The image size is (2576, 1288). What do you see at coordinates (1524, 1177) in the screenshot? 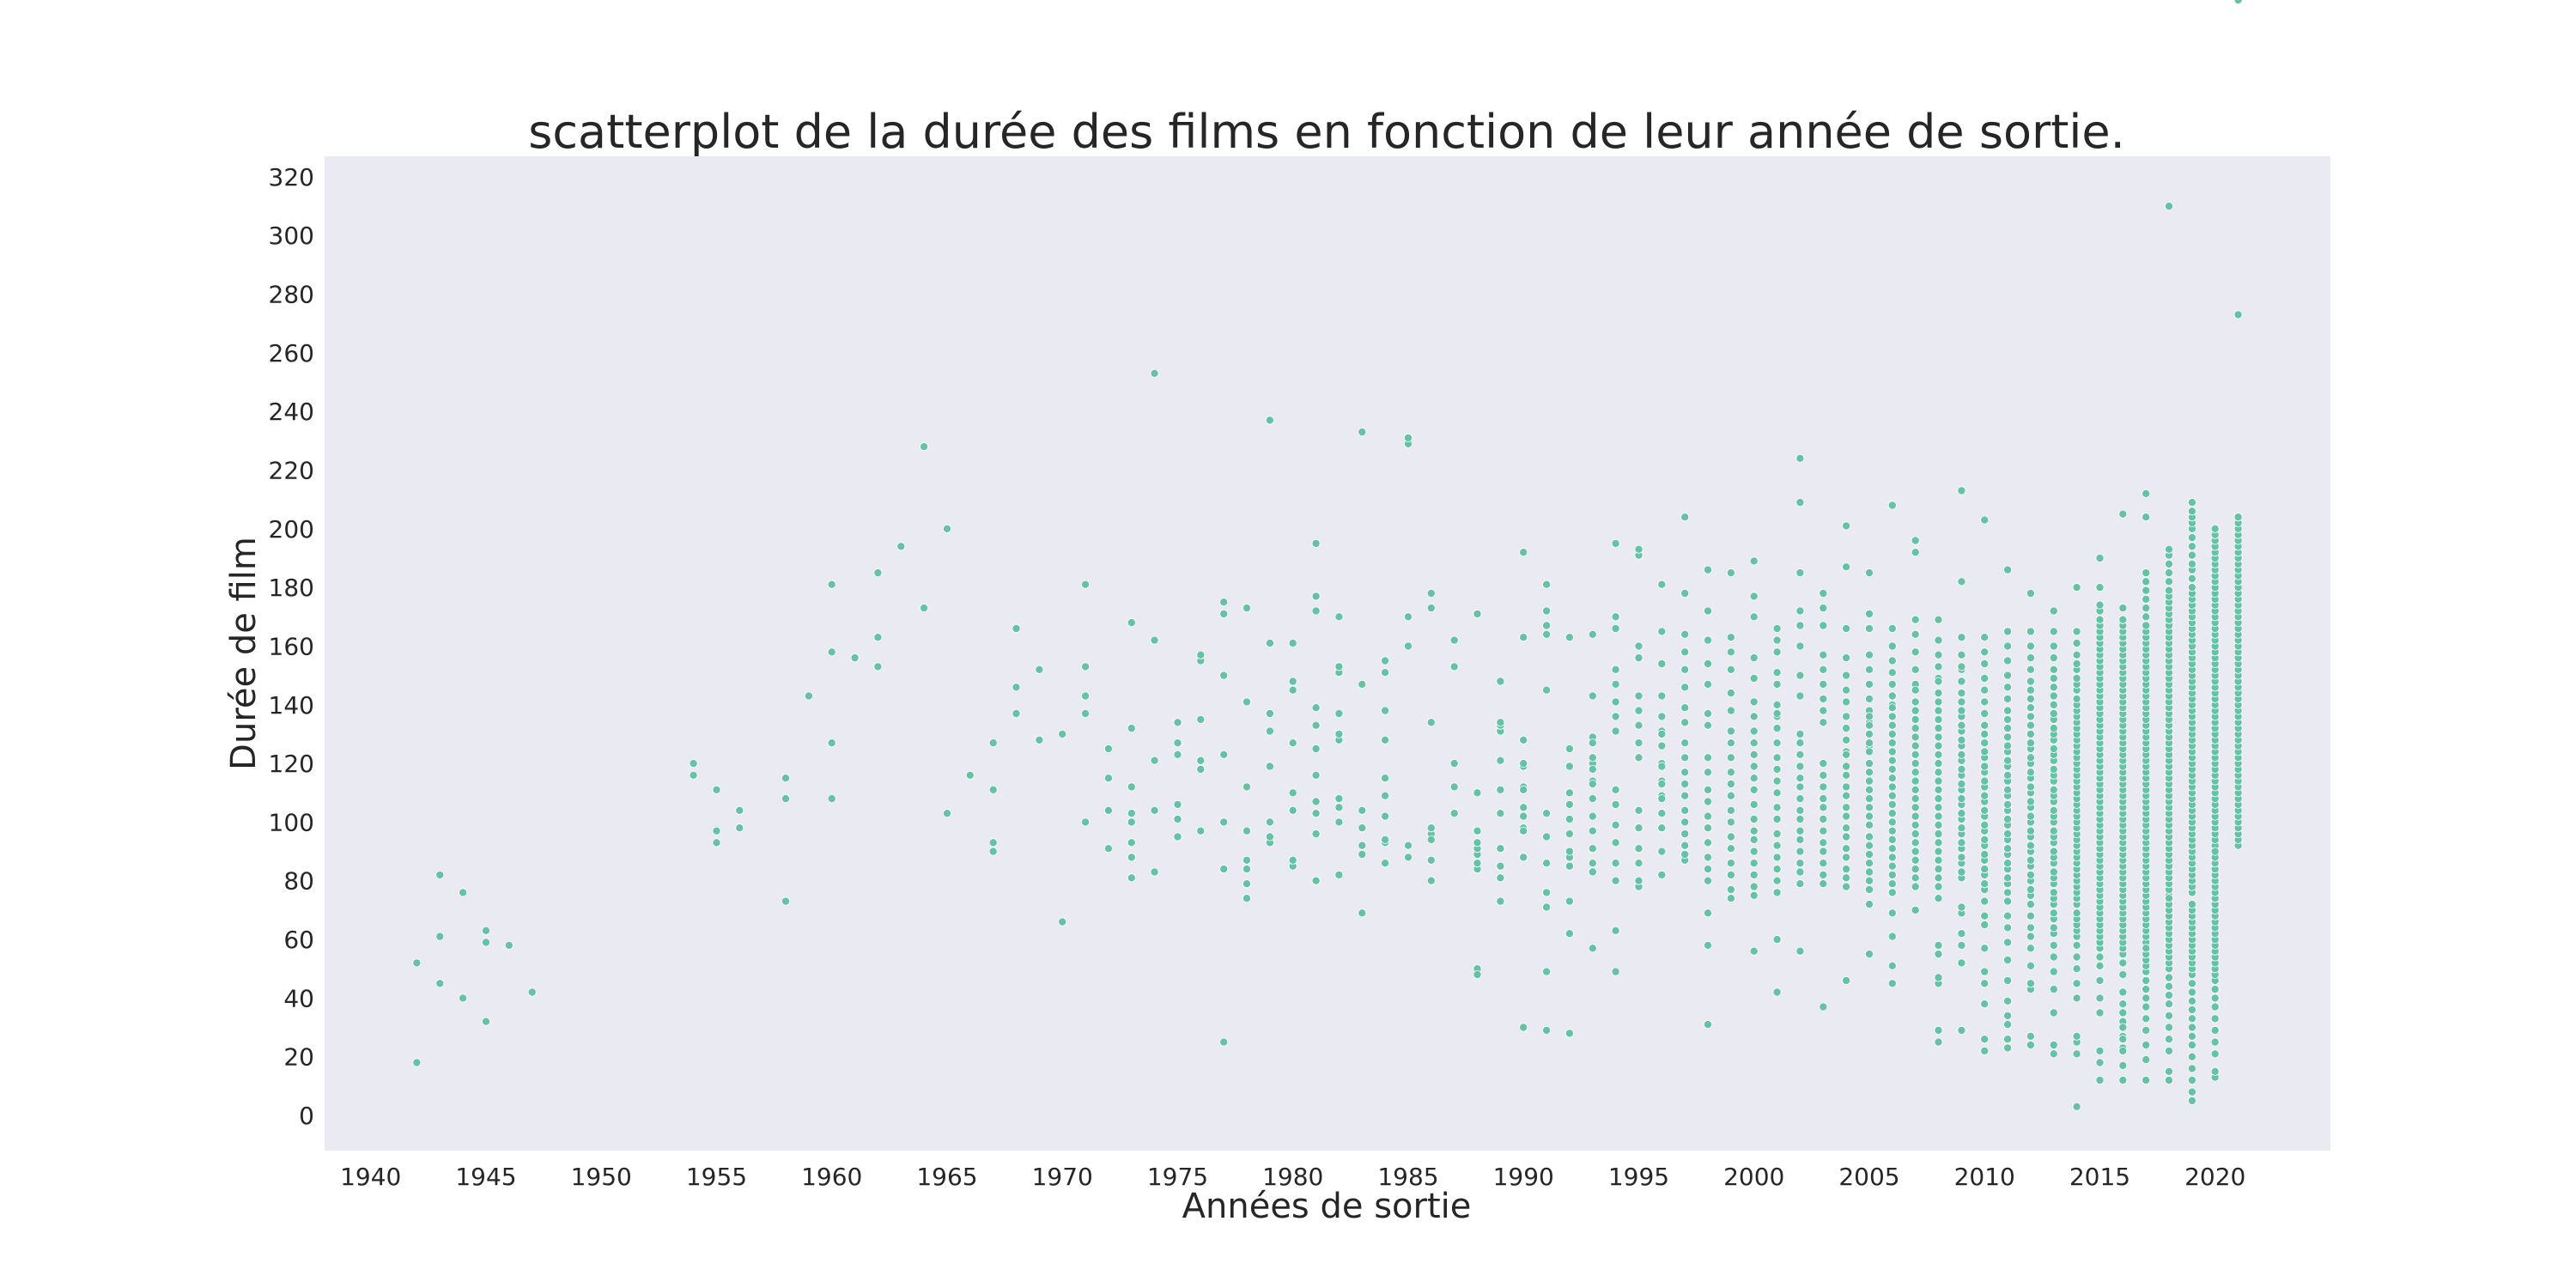
I see `x-tick-label: 1990` at bounding box center [1524, 1177].